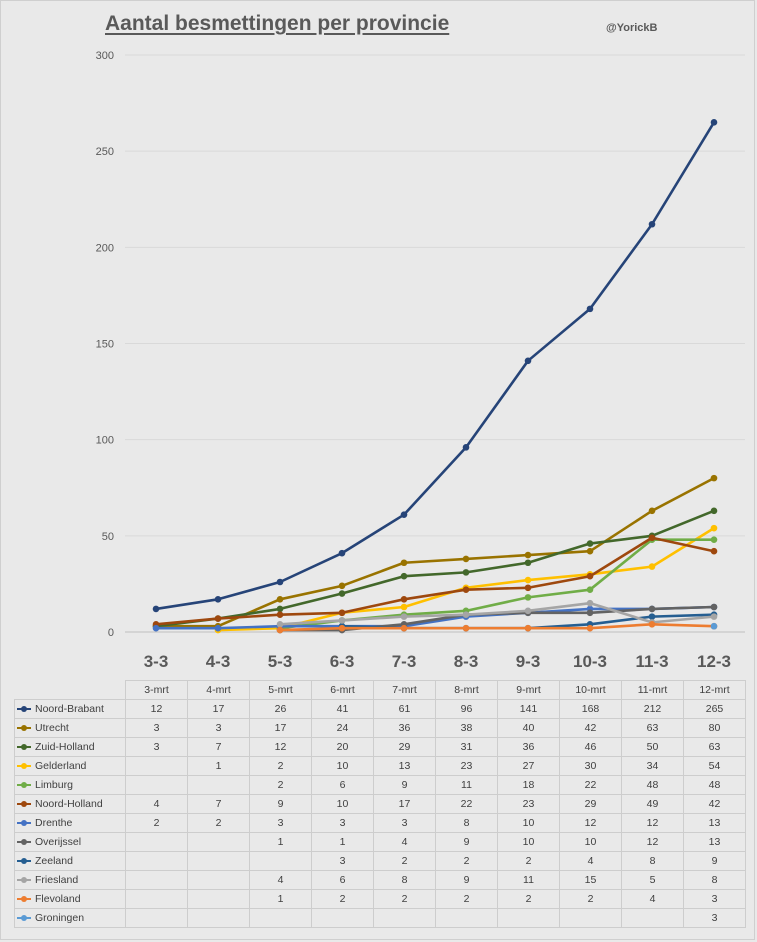 The image size is (757, 942). I want to click on y-tick-label: 150, so click(105, 345).